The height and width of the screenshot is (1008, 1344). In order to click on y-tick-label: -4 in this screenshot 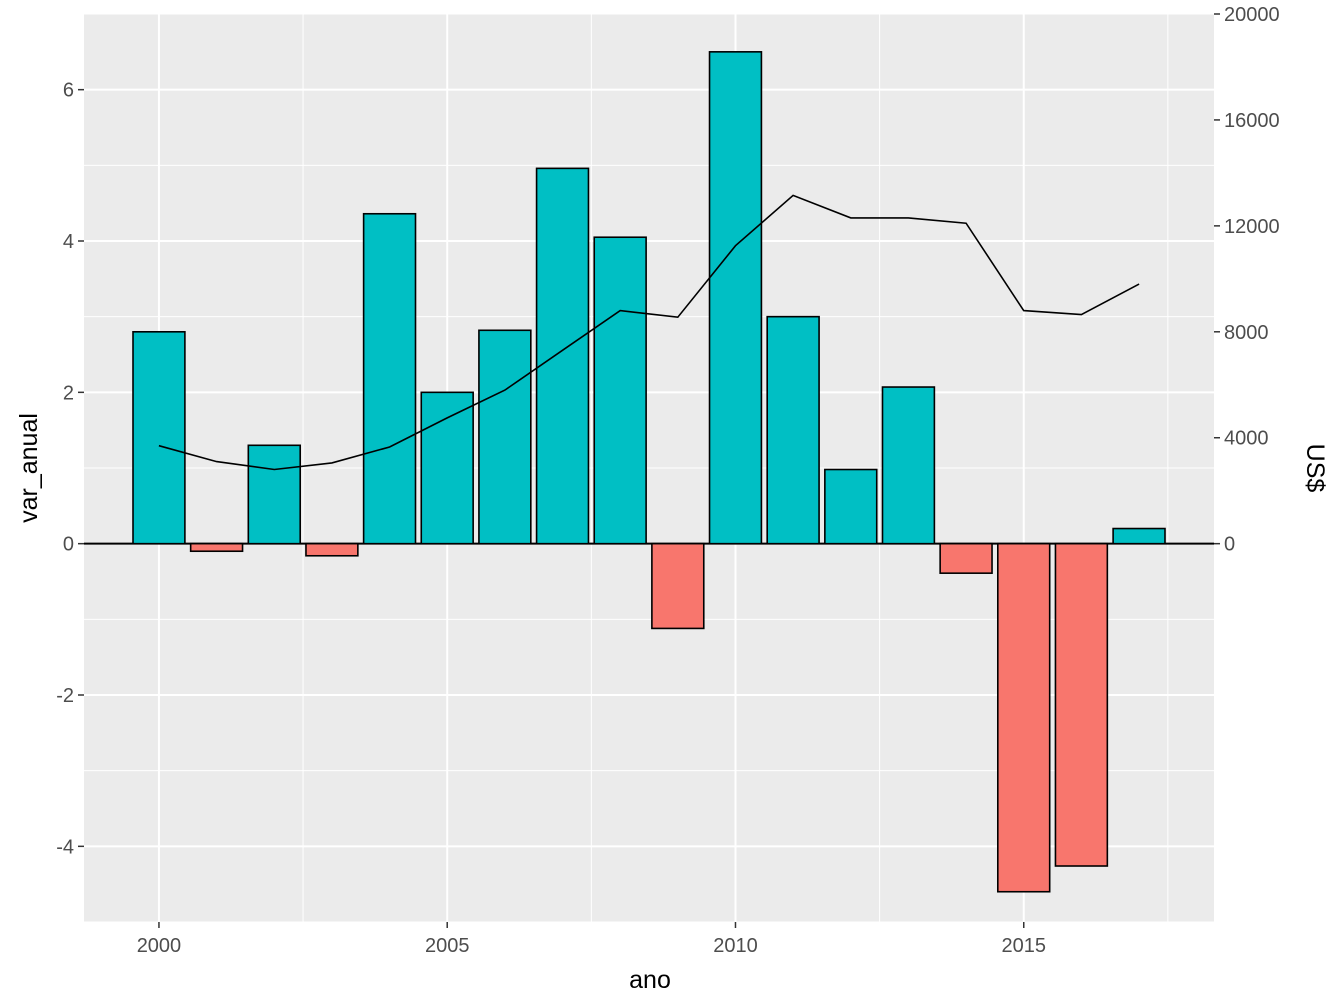, I will do `click(65, 847)`.